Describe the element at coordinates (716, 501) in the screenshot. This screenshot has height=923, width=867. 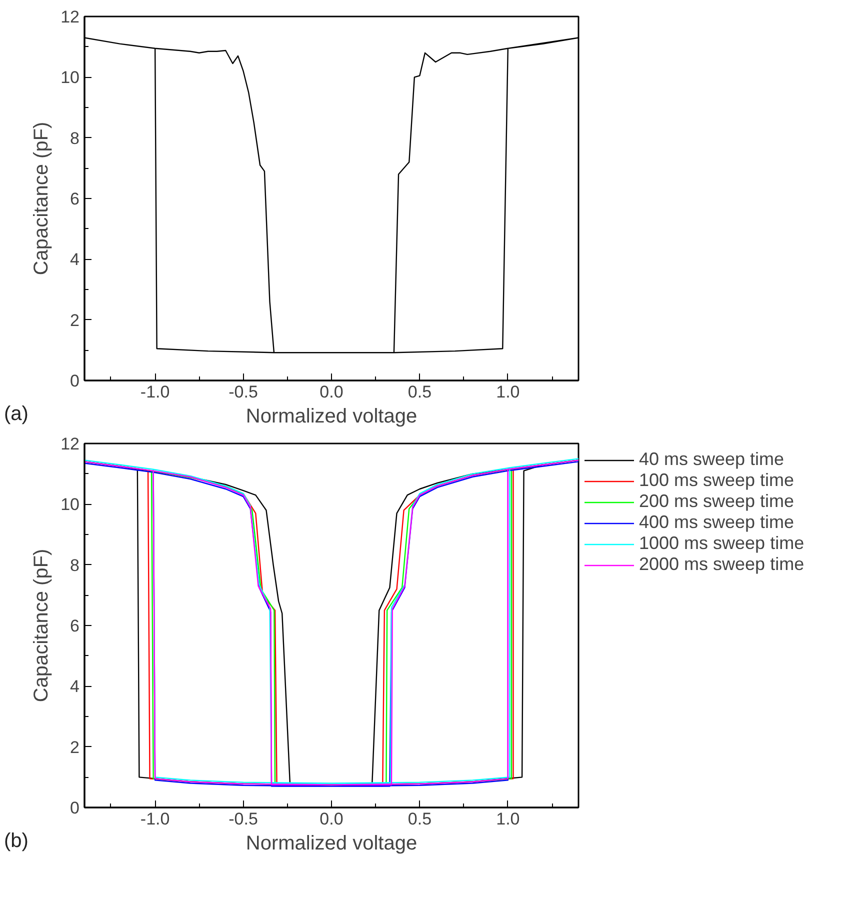
I see `legend-label: 200 ms sweep time` at that location.